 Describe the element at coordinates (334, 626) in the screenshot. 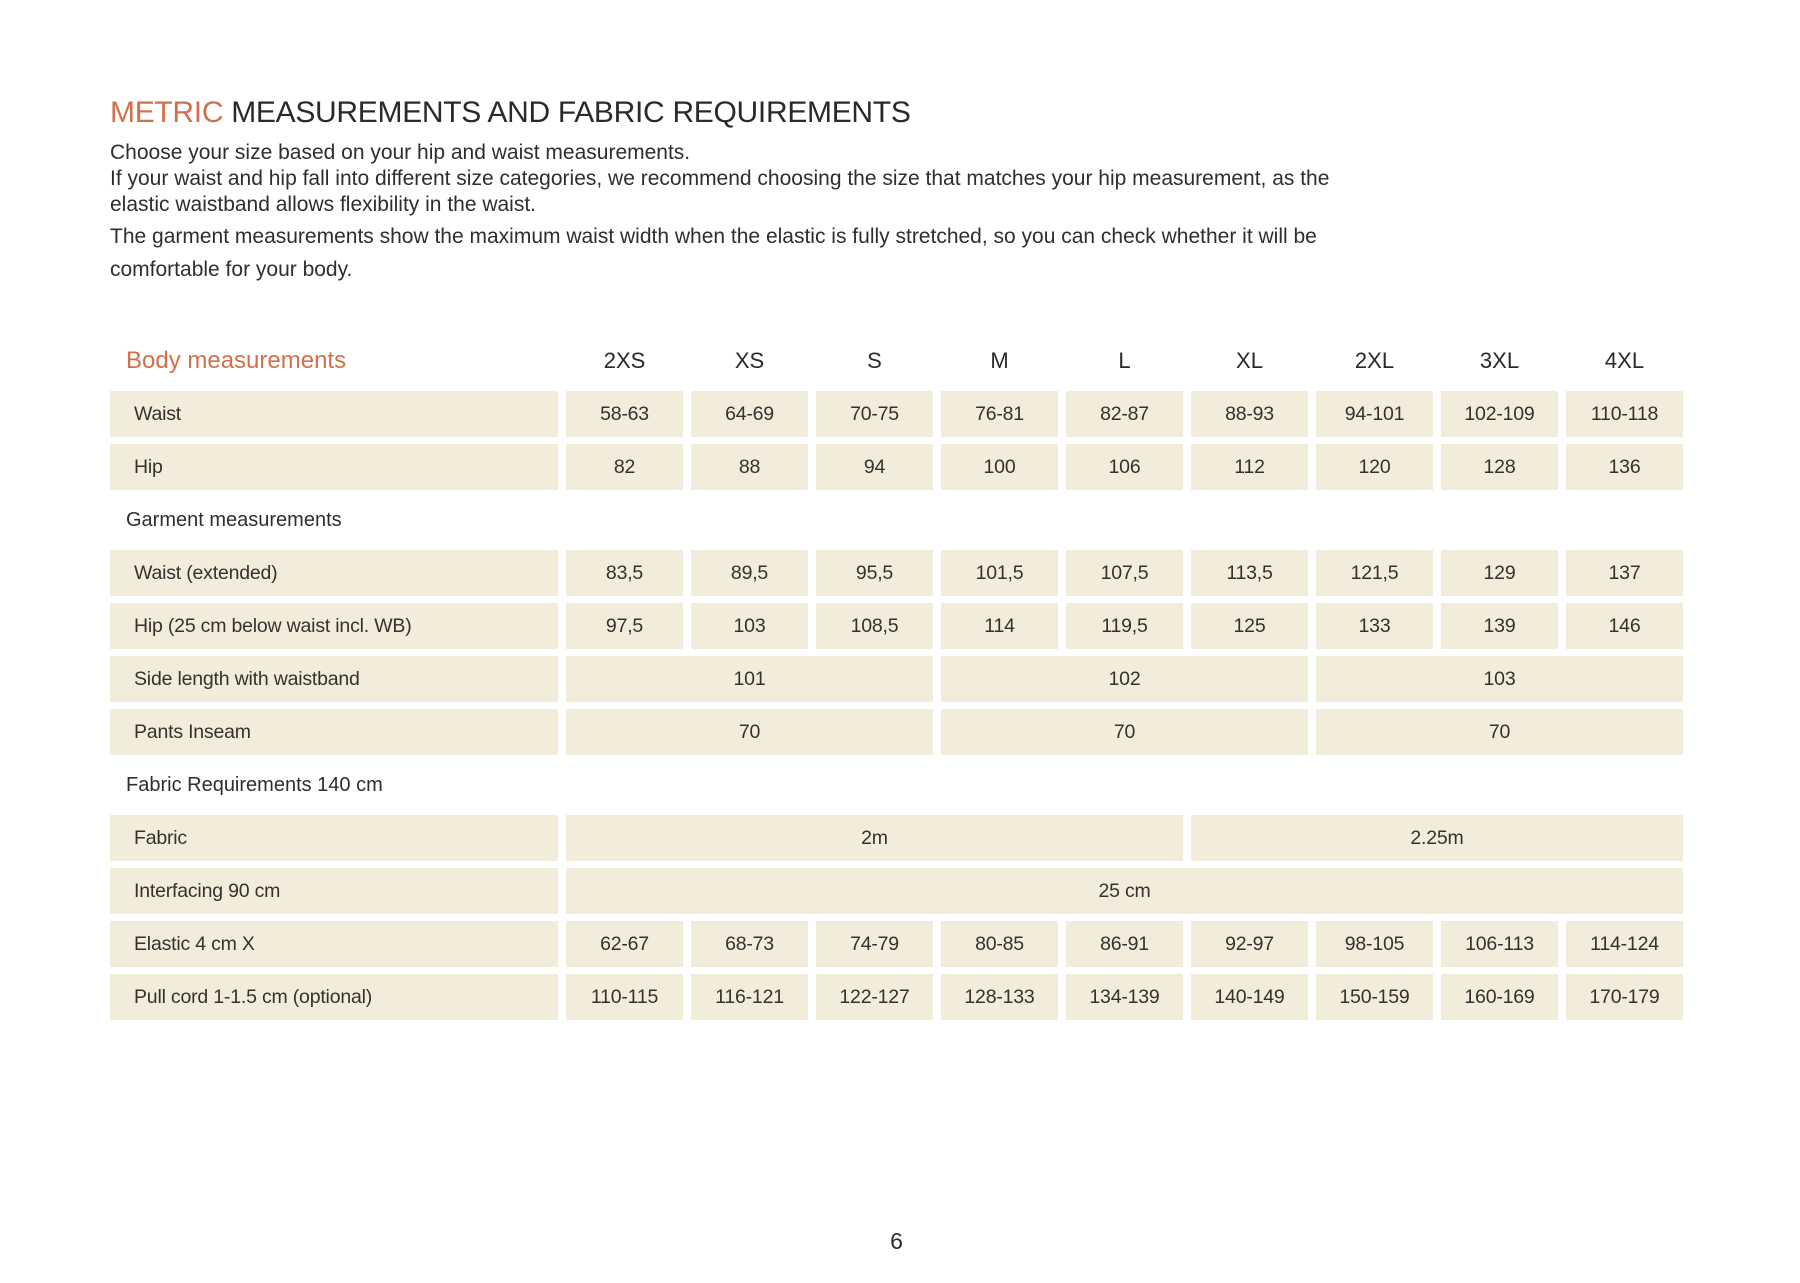

I see `row-label-hip-below-waist: Hip (25 cm below waist incl. WB)` at that location.